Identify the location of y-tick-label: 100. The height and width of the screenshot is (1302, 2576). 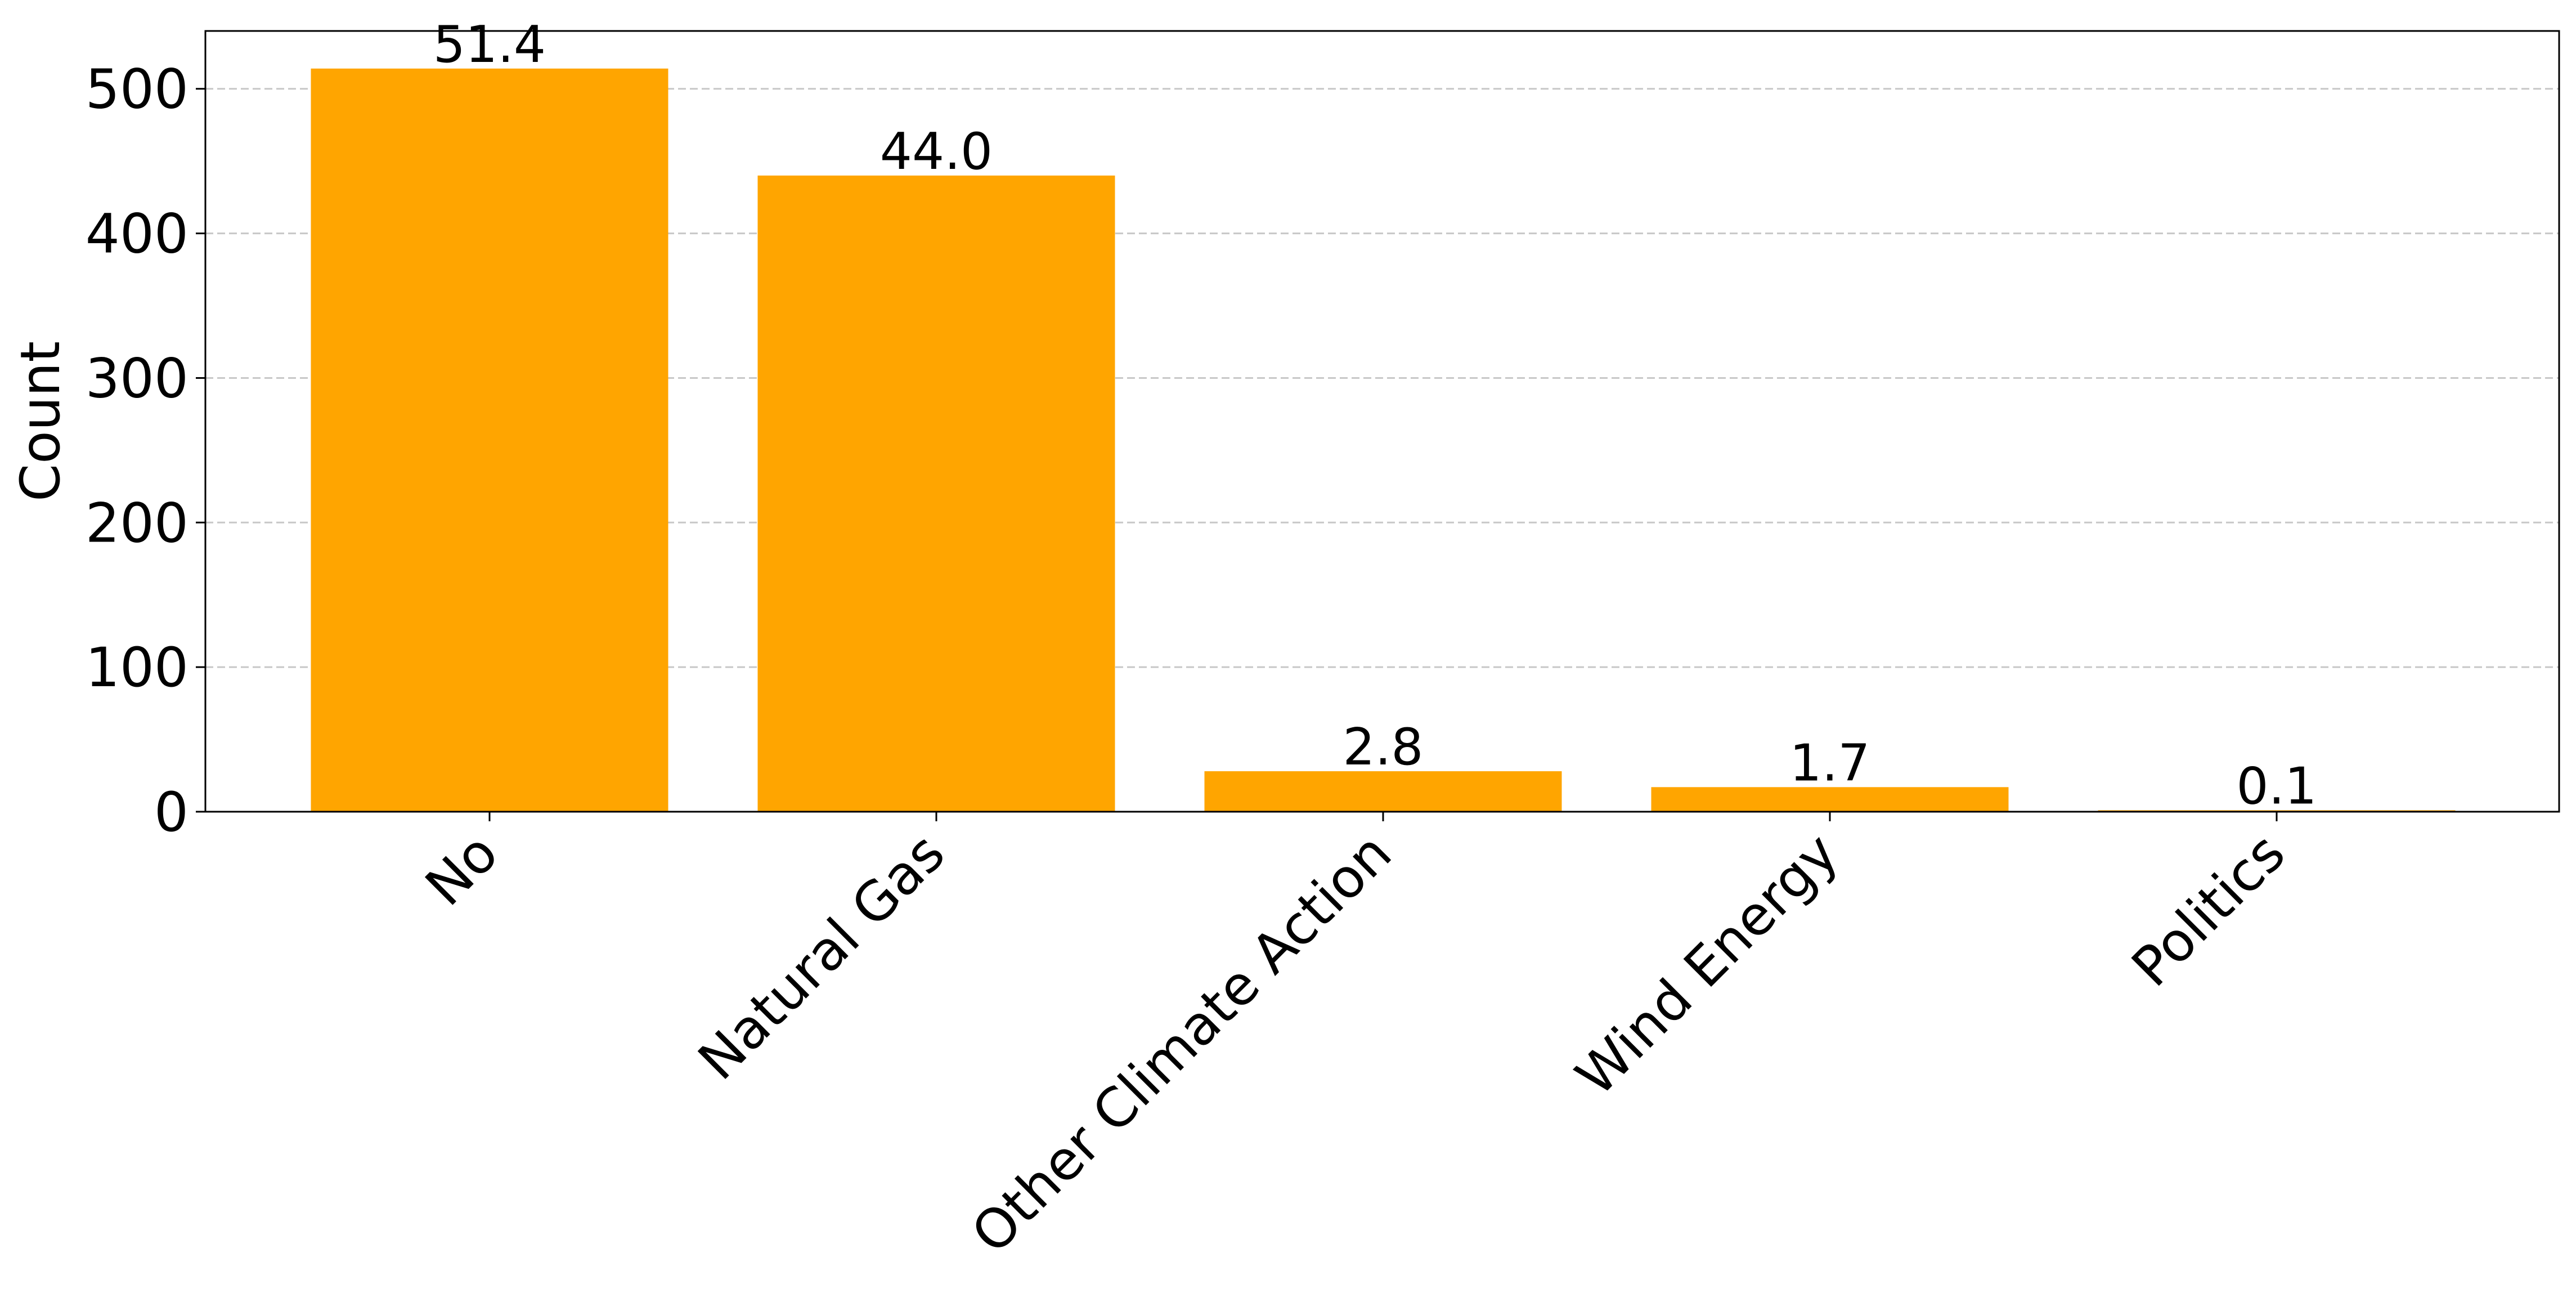
(137, 667).